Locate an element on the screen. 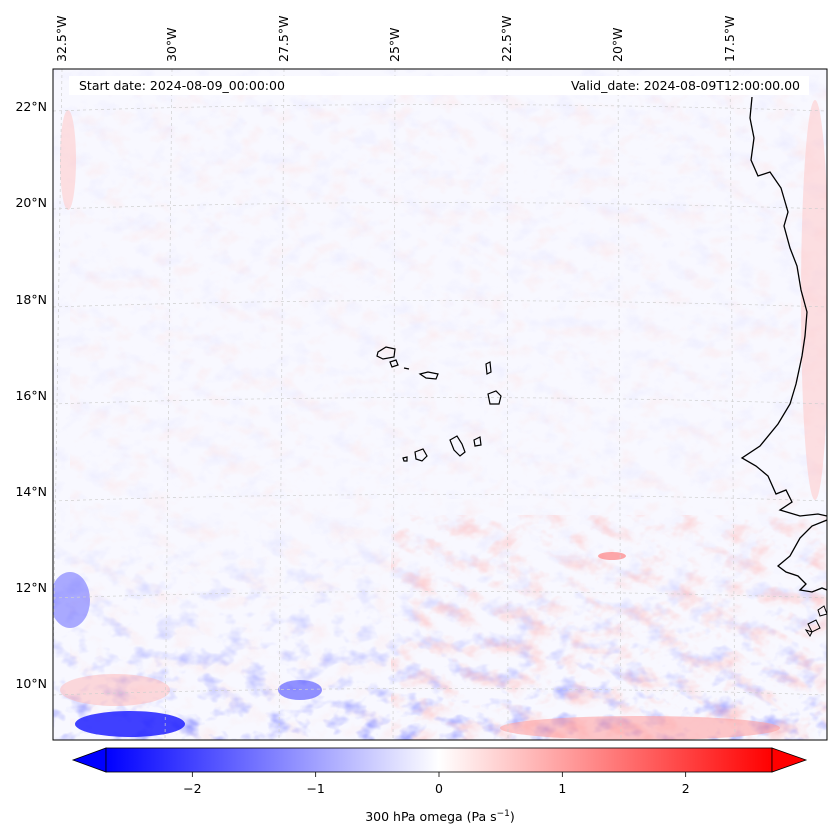  colorbar-tick-label: 1 is located at coordinates (562, 788).